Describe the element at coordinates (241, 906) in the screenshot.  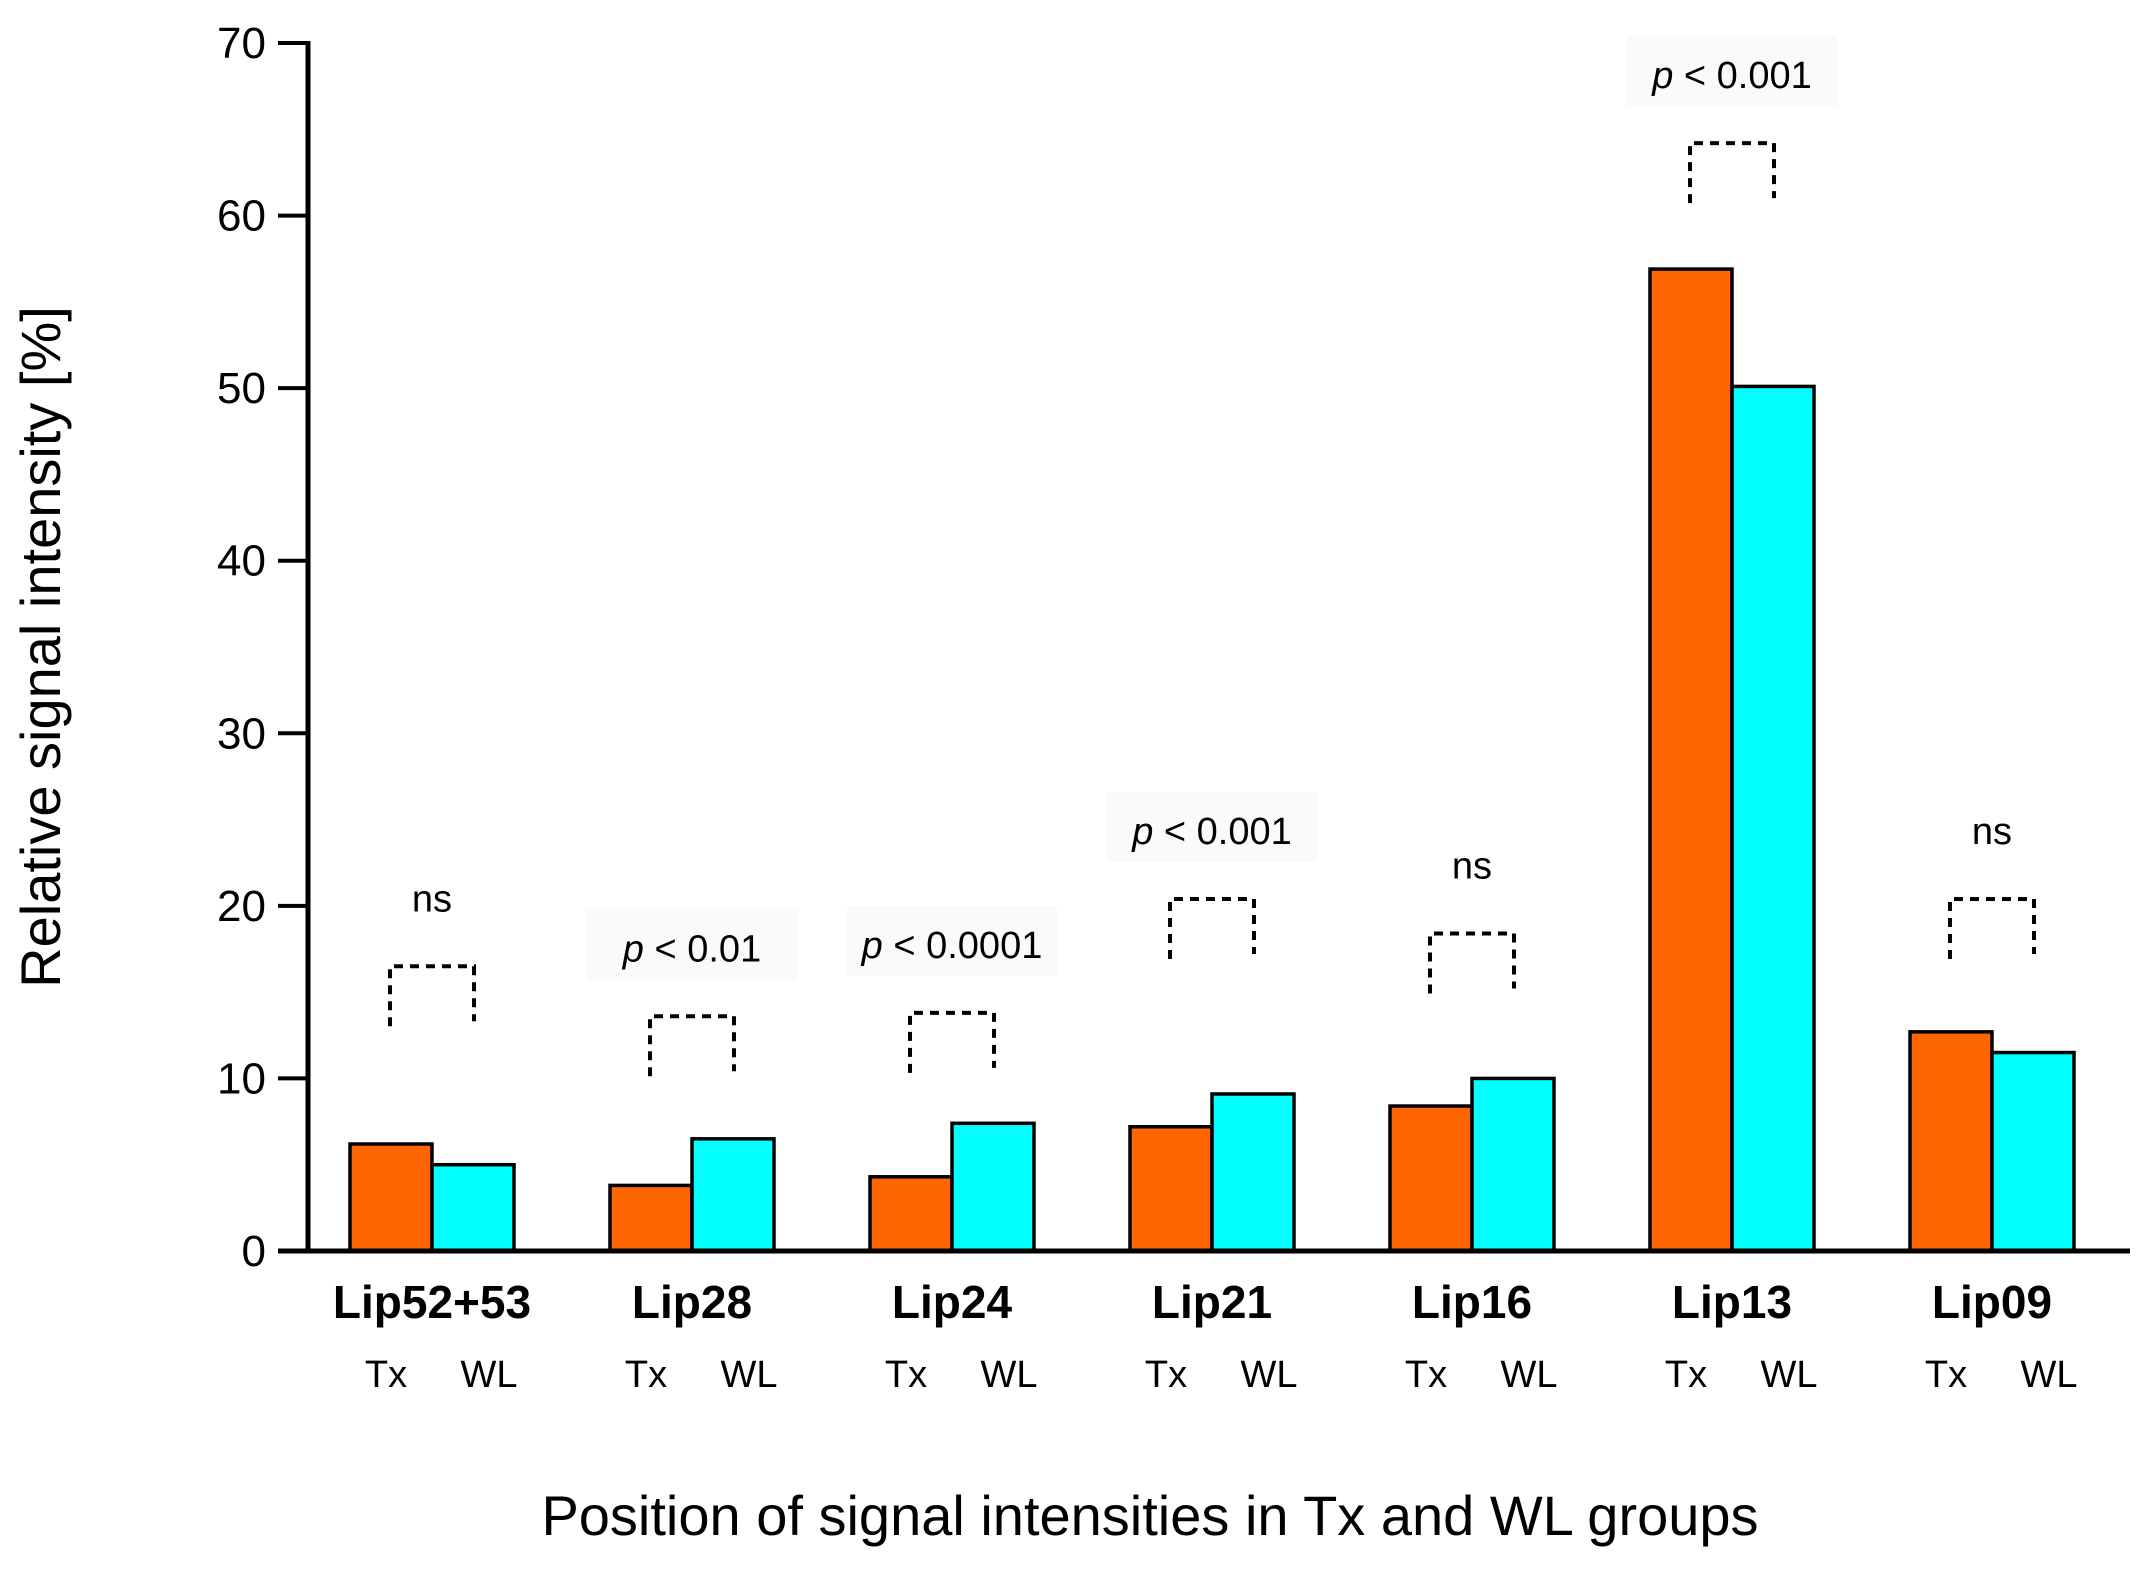
I see `y-tick-label: 20` at that location.